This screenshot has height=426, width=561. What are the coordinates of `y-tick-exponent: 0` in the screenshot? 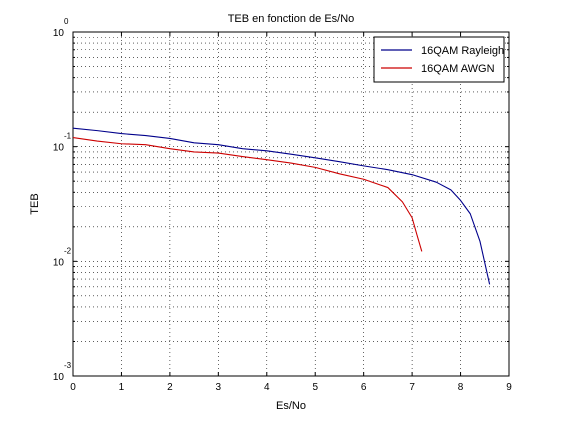 It's located at (66, 21).